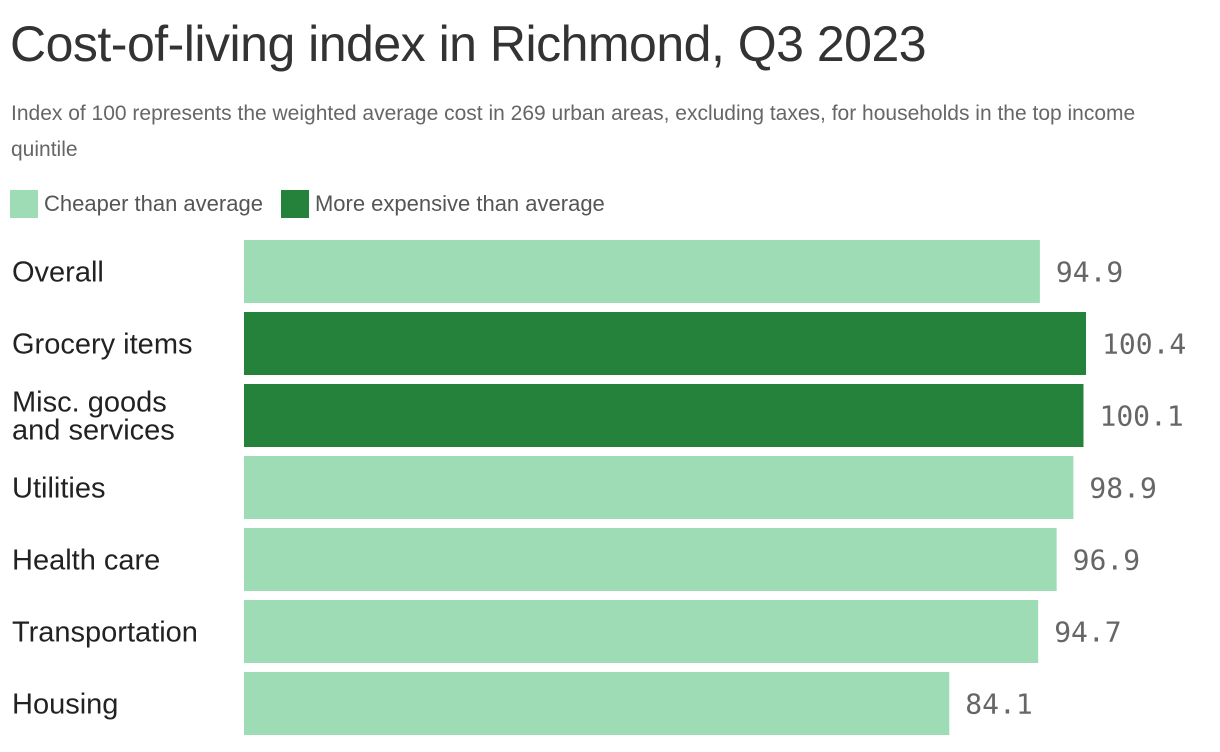  I want to click on category-label-line: Overall, so click(58, 273).